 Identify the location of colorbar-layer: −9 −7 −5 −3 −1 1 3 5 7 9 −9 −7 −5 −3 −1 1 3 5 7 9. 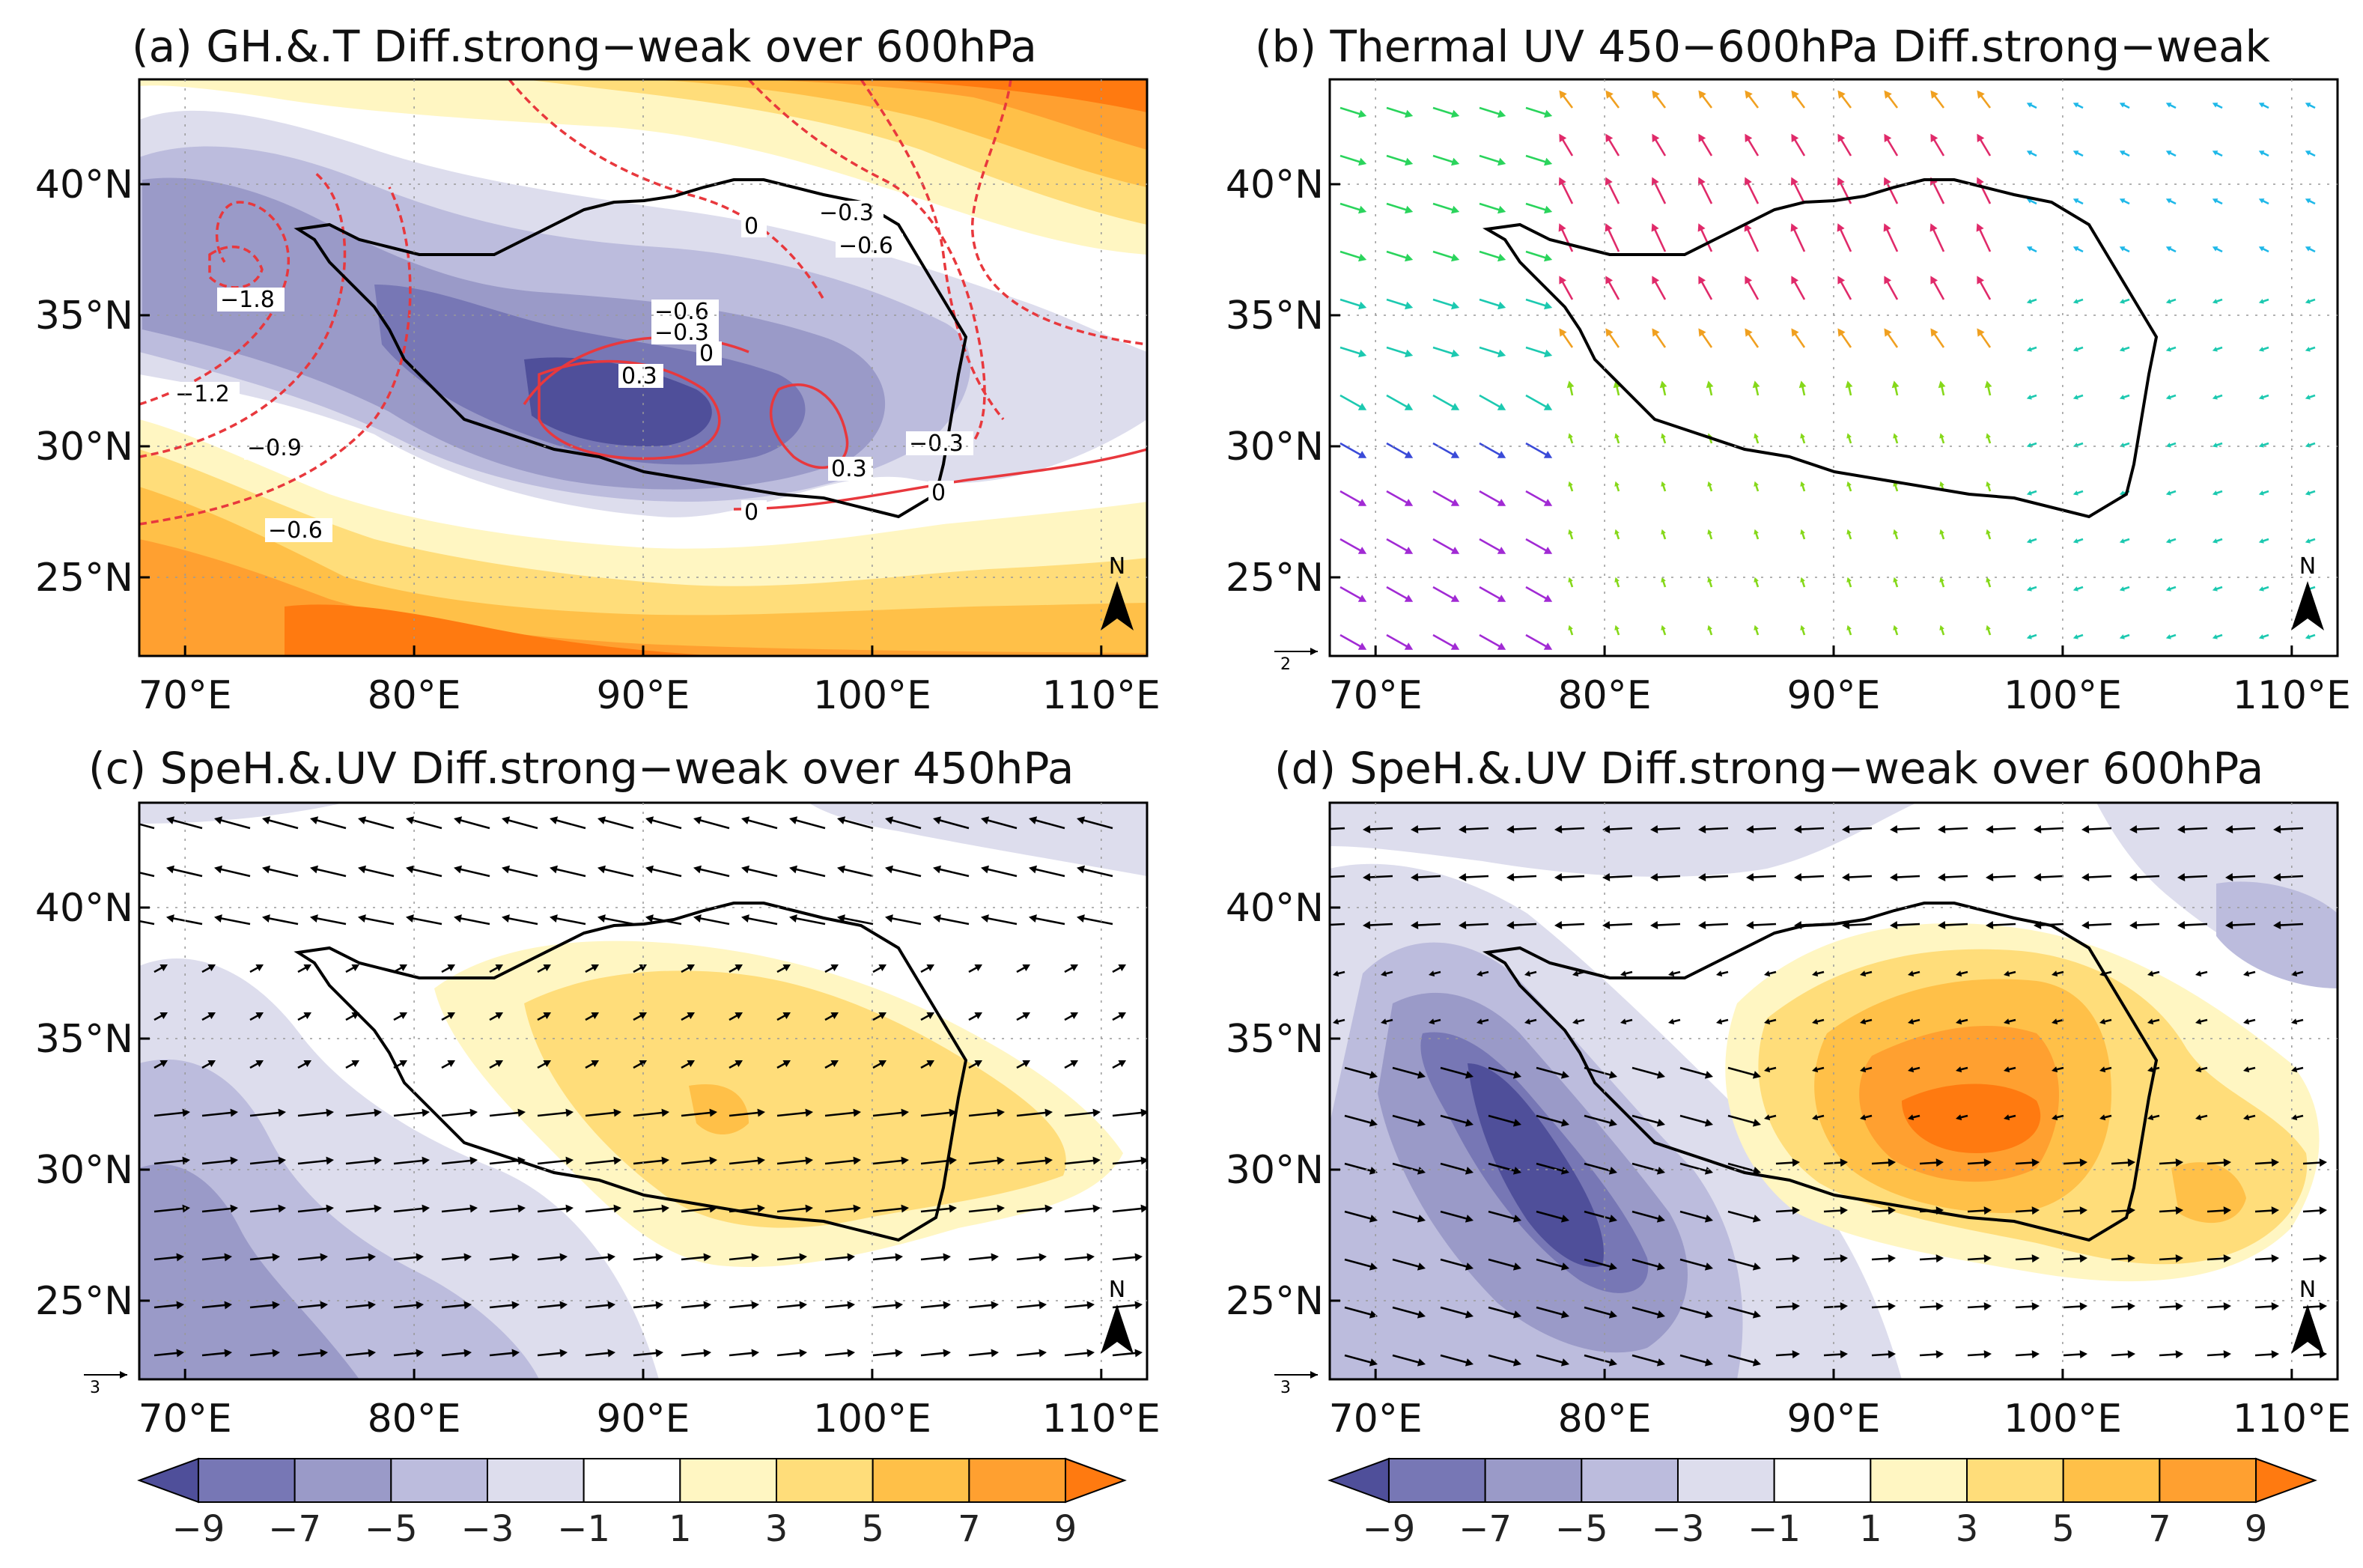
(1227, 1504).